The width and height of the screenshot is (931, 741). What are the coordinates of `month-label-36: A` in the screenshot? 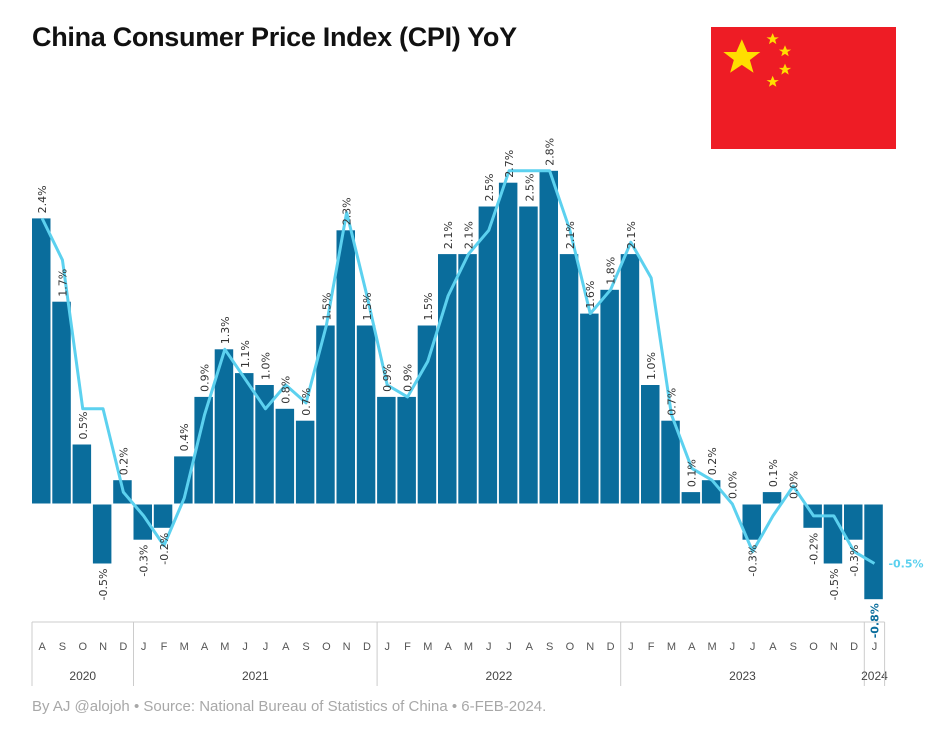 It's located at (773, 647).